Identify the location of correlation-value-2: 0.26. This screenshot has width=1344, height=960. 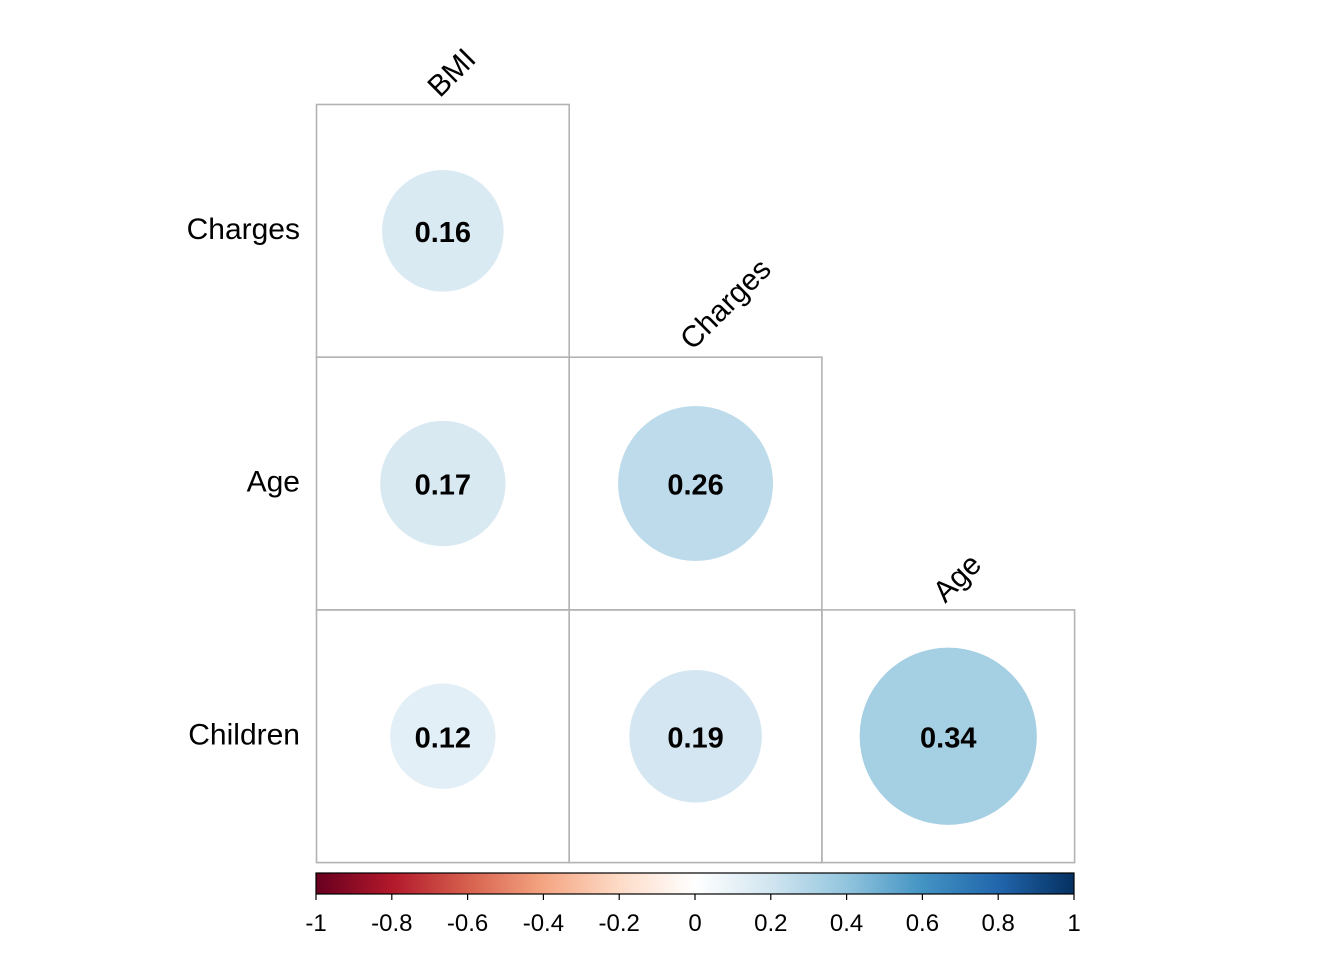
(695, 486).